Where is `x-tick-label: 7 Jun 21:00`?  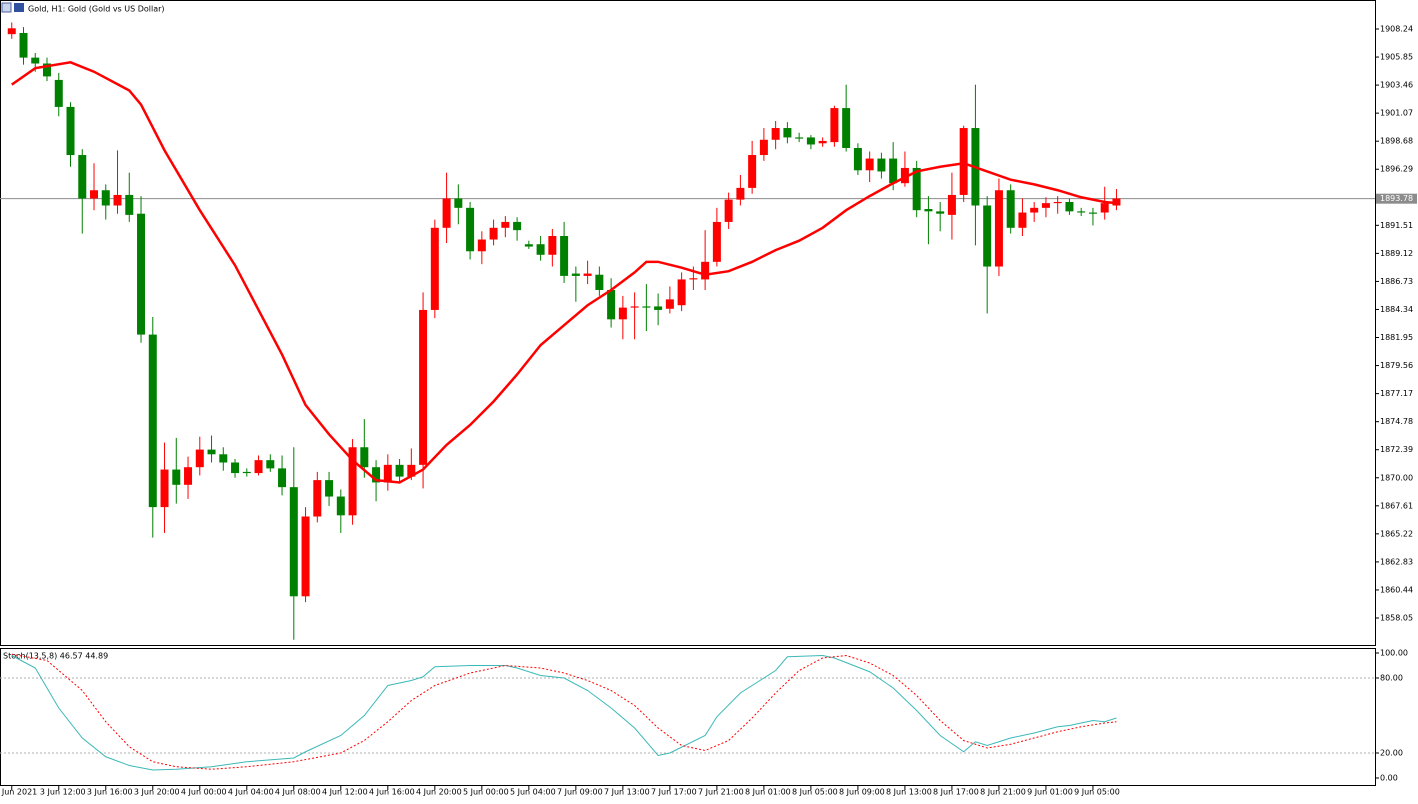 x-tick-label: 7 Jun 21:00 is located at coordinates (721, 792).